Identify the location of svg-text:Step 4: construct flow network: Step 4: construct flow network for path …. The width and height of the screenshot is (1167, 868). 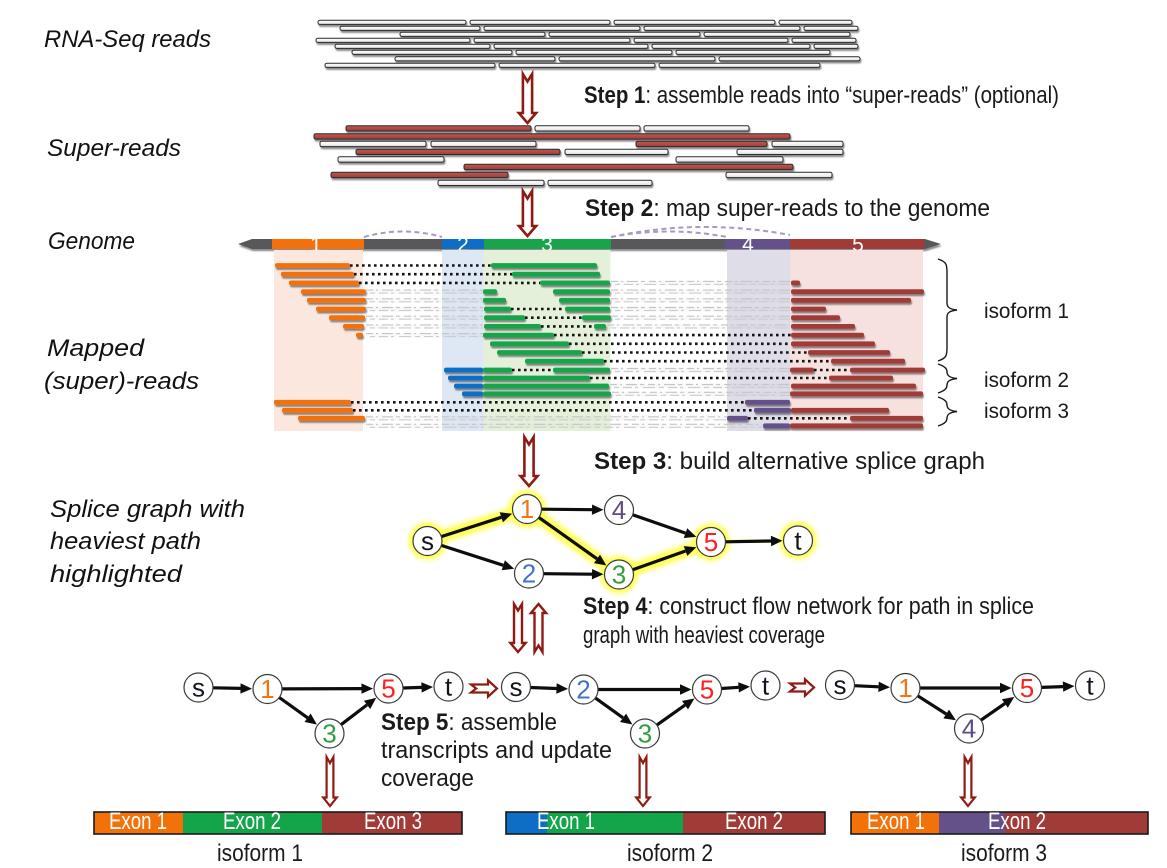
(808, 606).